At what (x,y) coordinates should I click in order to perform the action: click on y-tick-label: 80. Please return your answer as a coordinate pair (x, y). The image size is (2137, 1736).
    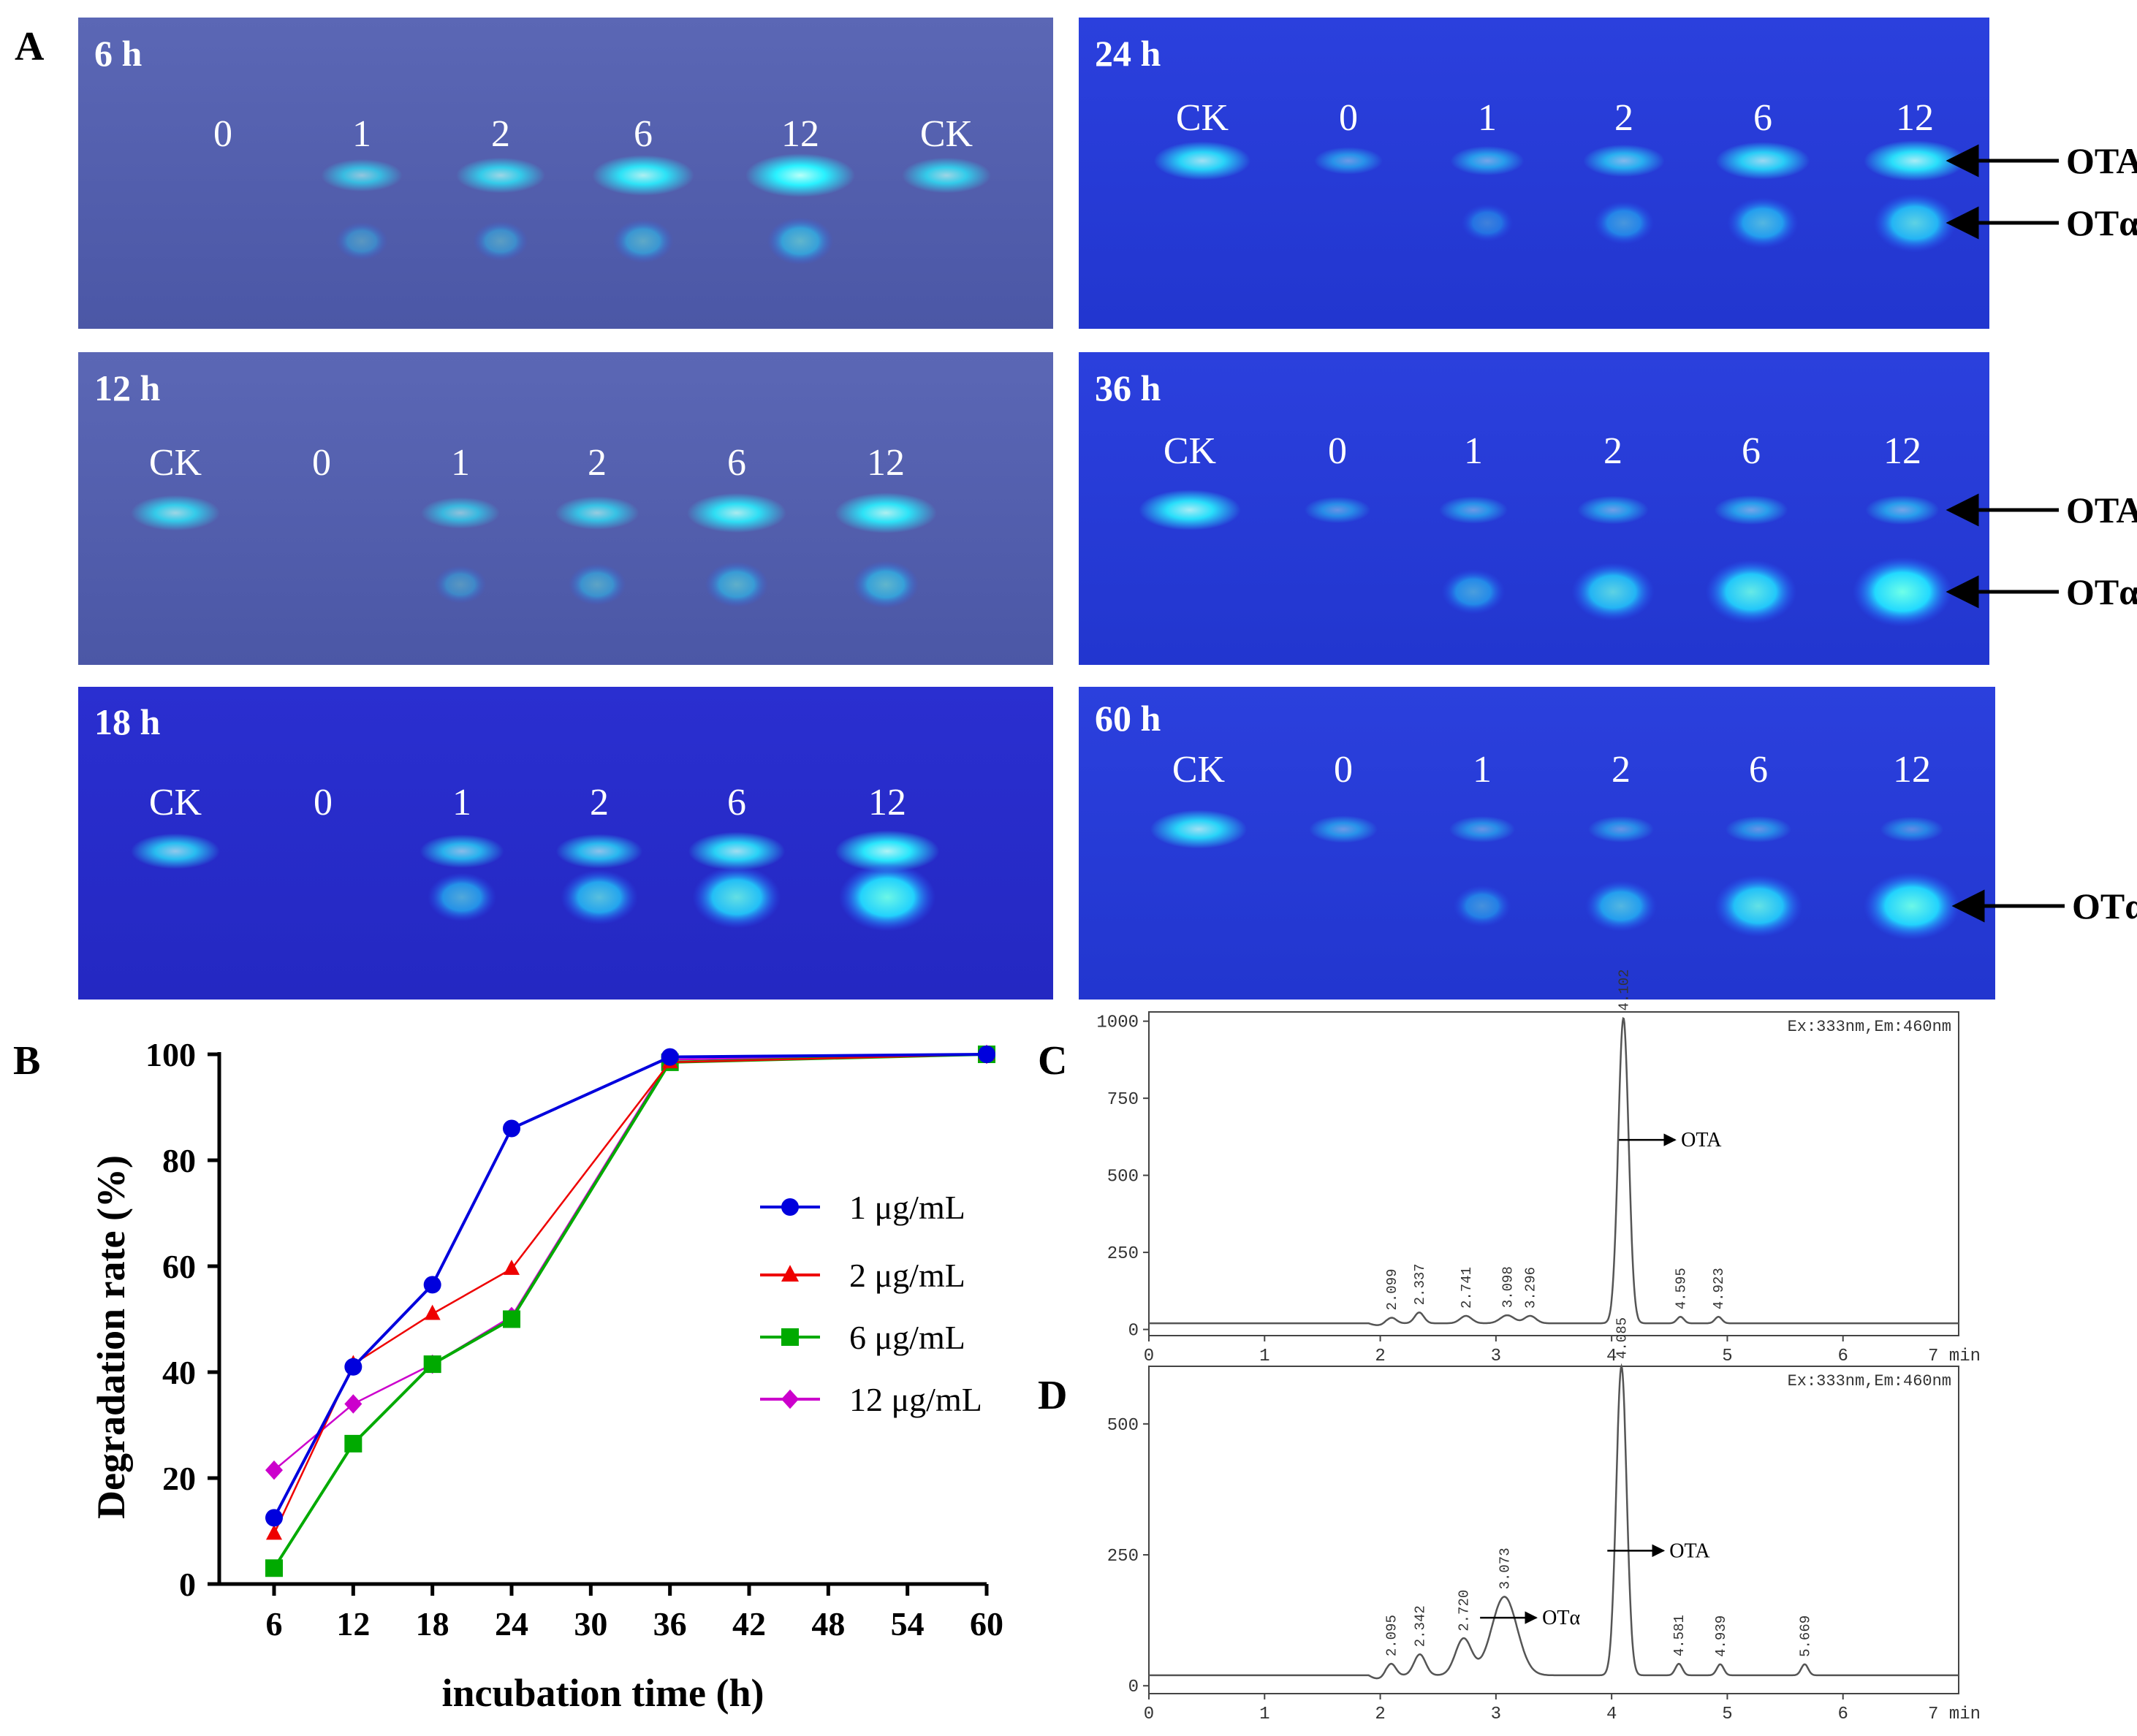
    Looking at the image, I should click on (179, 1160).